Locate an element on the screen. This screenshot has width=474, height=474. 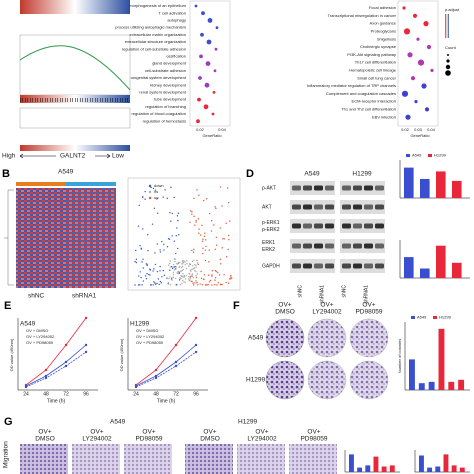
go-term: cell-substrate adhesion is located at coordinates (165, 70).